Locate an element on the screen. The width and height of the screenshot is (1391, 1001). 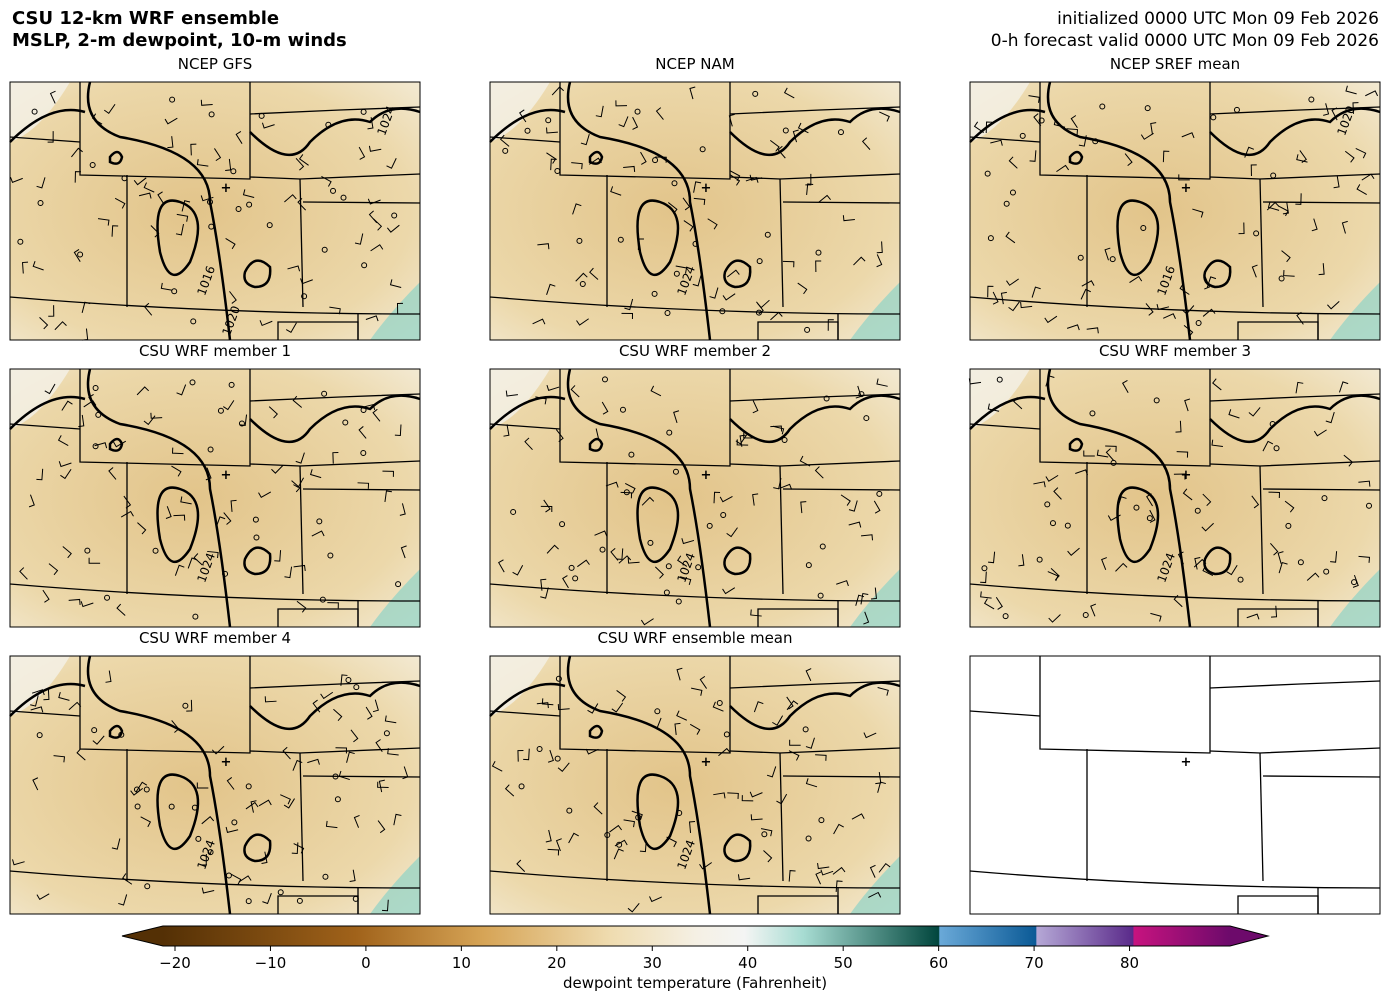
colorbar-extend-high is located at coordinates (1249, 936).